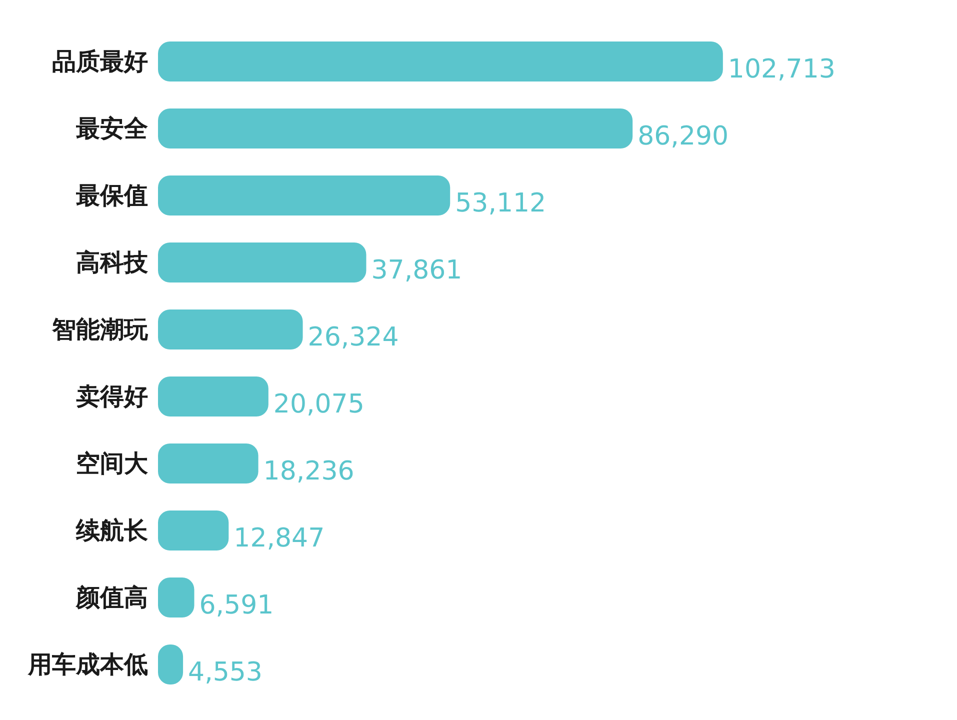 The height and width of the screenshot is (720, 957). What do you see at coordinates (112, 262) in the screenshot?
I see `y-tick-label: 高科技` at bounding box center [112, 262].